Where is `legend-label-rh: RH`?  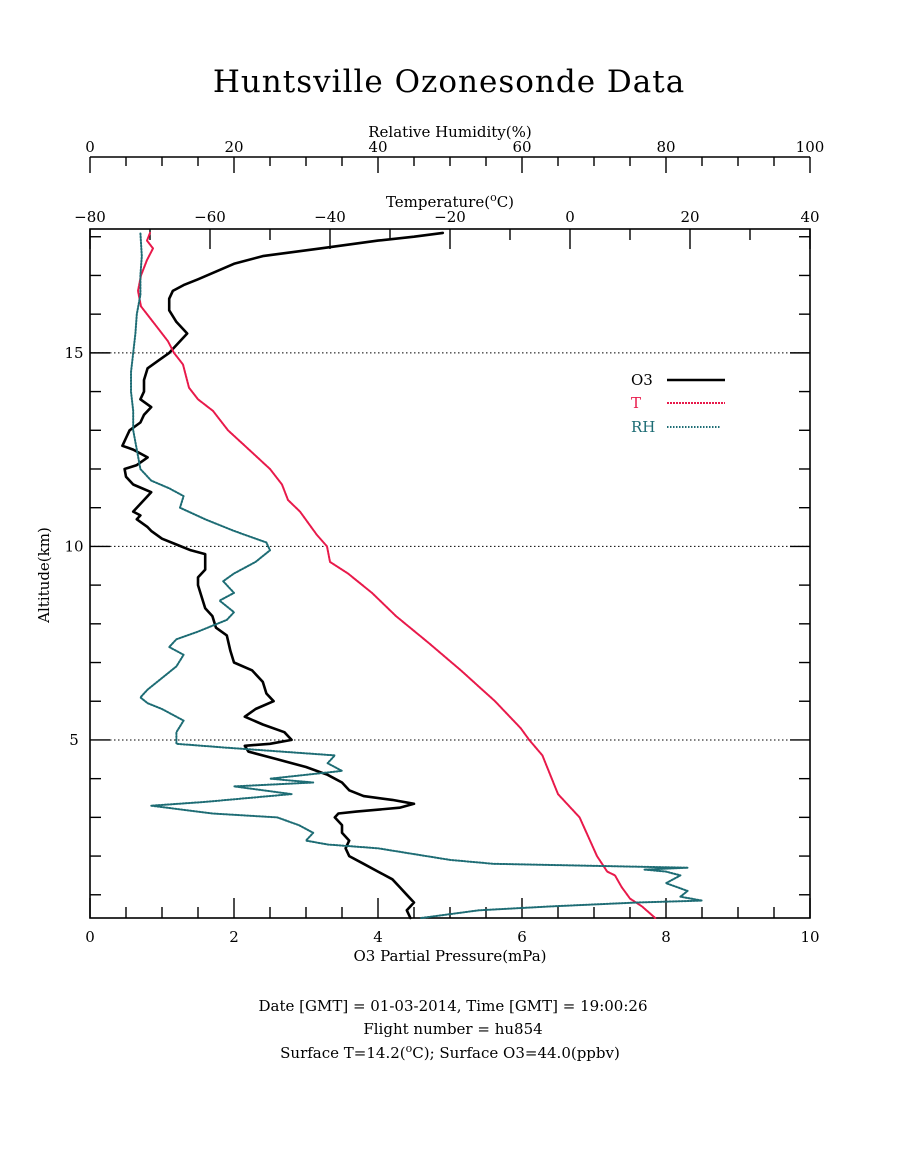
legend-label-rh: RH is located at coordinates (643, 427).